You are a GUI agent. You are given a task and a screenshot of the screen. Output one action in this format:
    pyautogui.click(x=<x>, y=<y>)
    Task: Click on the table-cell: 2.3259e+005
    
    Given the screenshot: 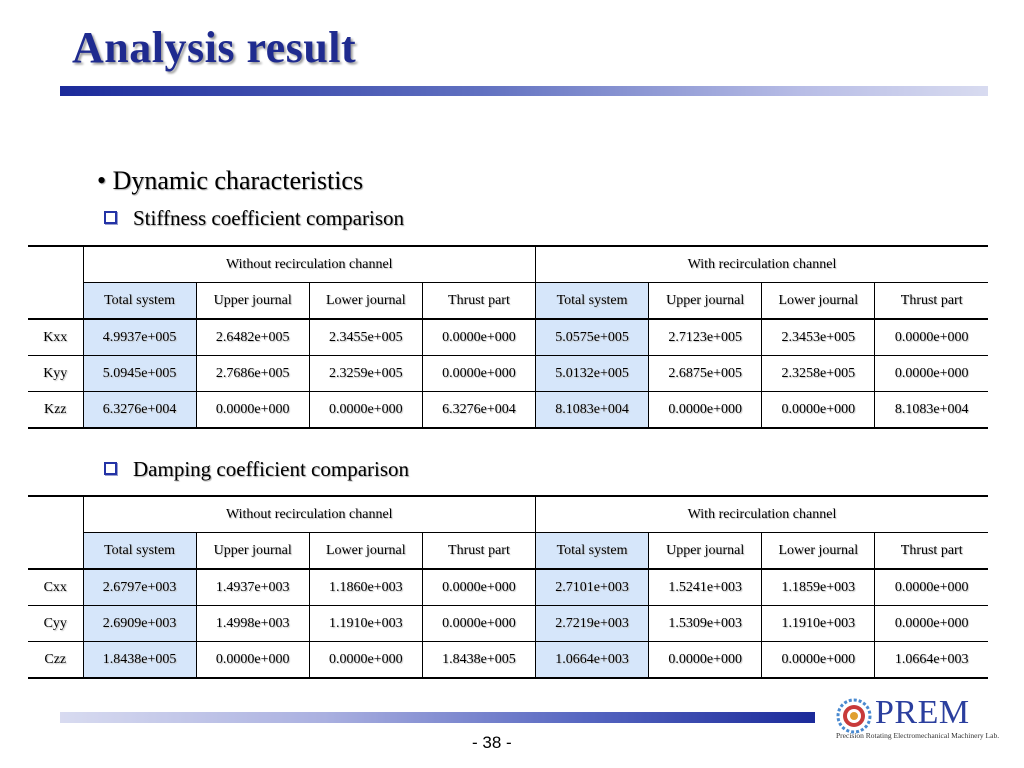 What is the action you would take?
    pyautogui.click(x=365, y=373)
    